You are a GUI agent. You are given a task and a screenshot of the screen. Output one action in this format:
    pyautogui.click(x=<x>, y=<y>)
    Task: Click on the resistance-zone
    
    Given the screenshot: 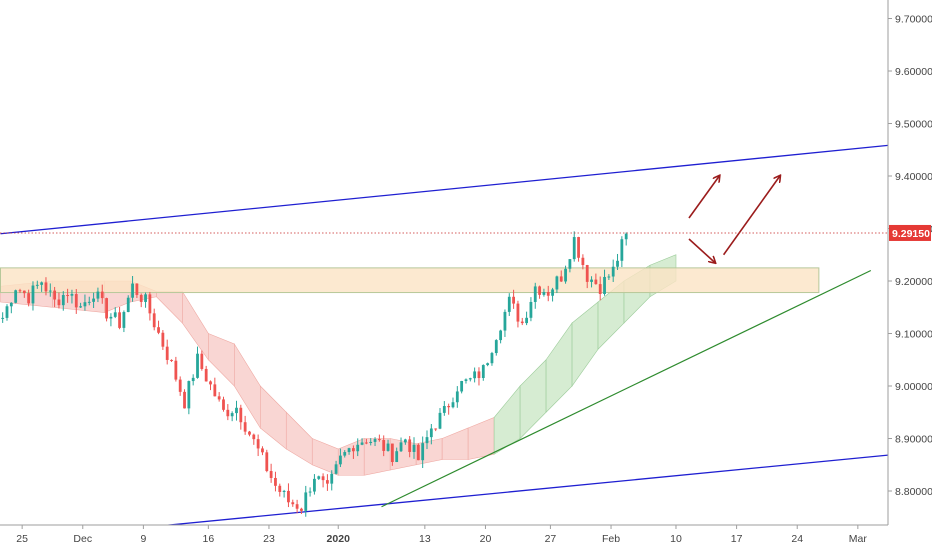 What is the action you would take?
    pyautogui.click(x=410, y=280)
    